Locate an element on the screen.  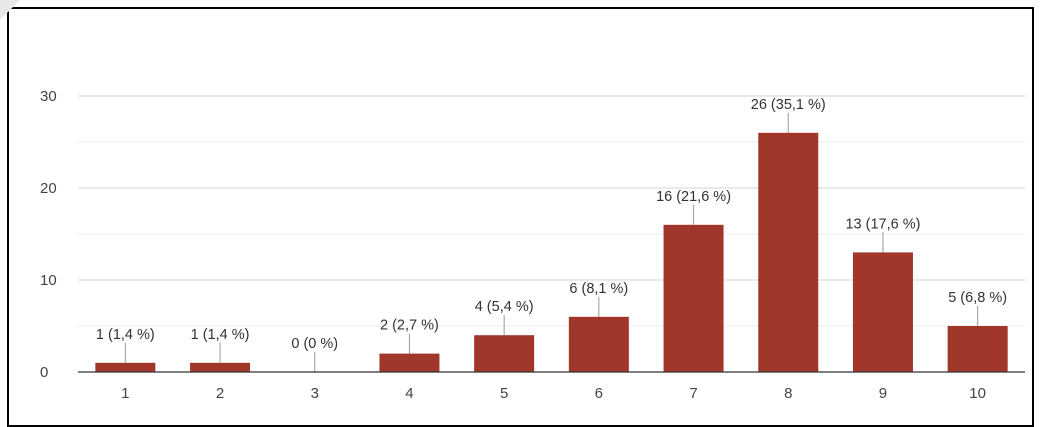
data-label: 26 (35,1 %) is located at coordinates (788, 105).